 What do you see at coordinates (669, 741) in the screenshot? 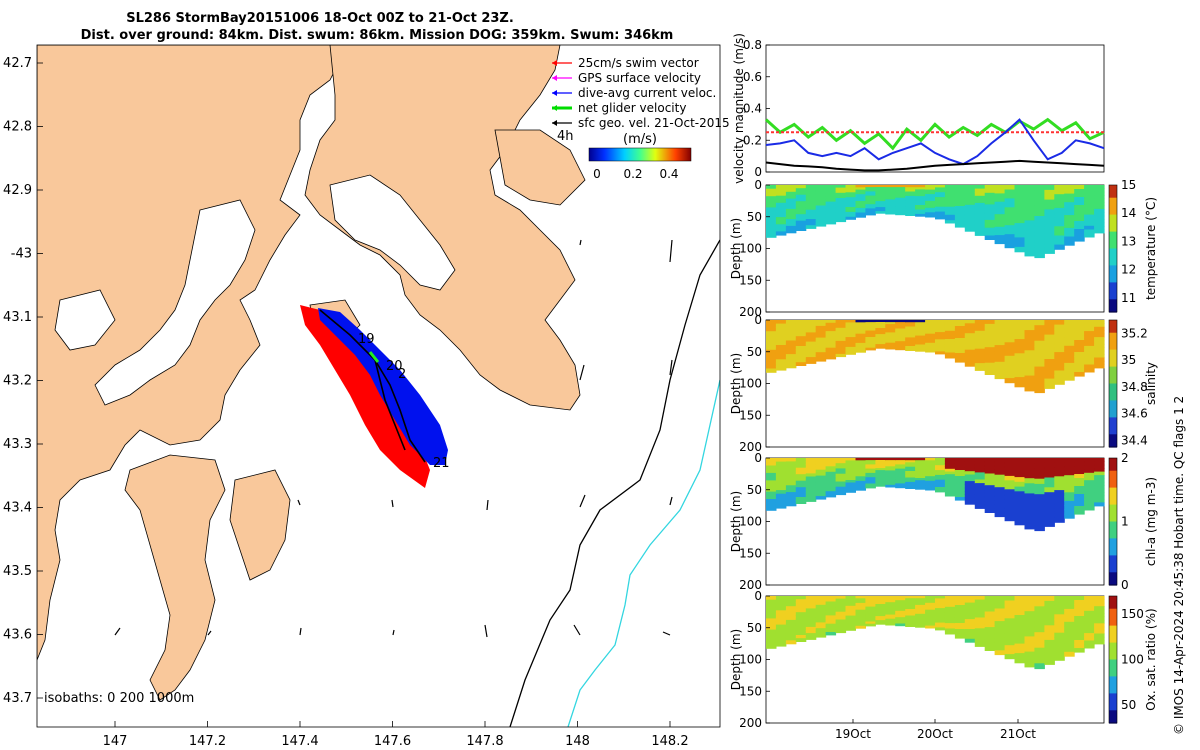
I see `lon-tick-label: 148.2` at bounding box center [669, 741].